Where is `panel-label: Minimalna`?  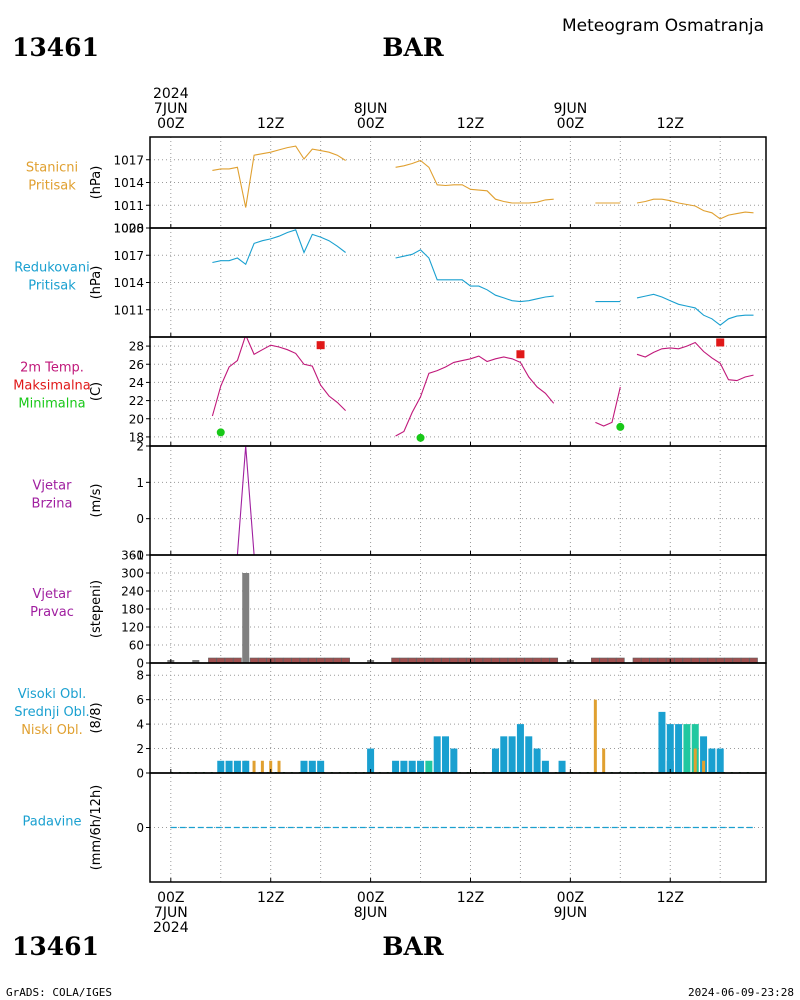 panel-label: Minimalna is located at coordinates (51, 404).